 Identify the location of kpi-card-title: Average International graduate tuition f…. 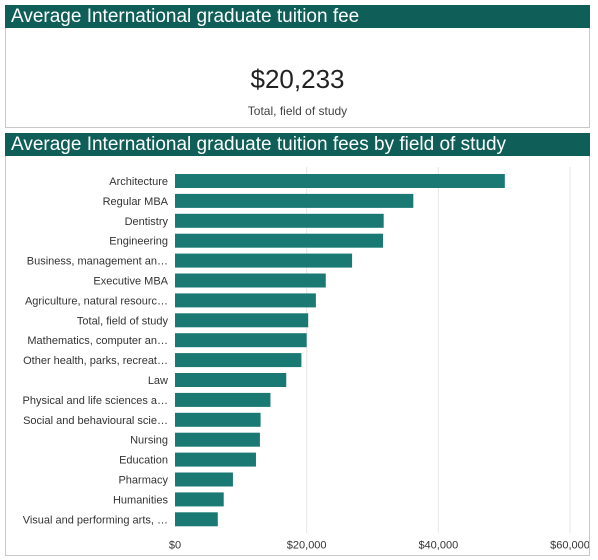
(297, 16).